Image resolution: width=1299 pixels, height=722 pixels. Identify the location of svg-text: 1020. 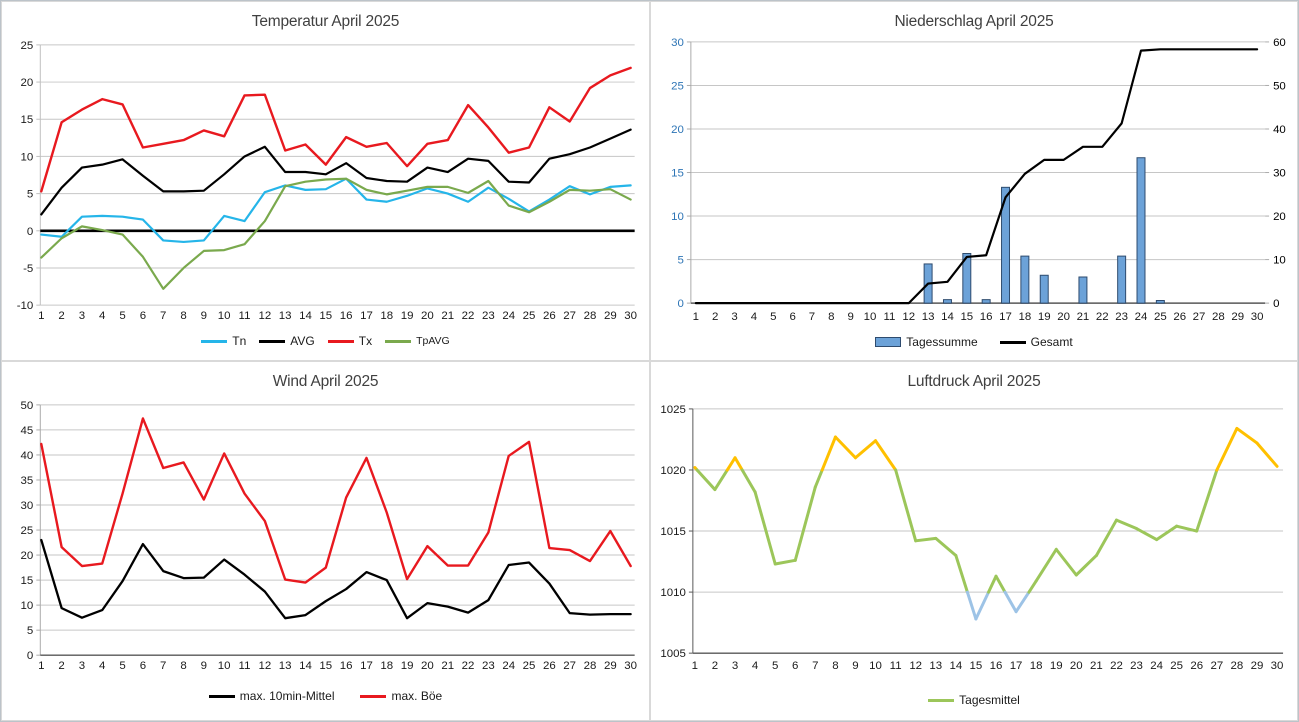
(672, 471).